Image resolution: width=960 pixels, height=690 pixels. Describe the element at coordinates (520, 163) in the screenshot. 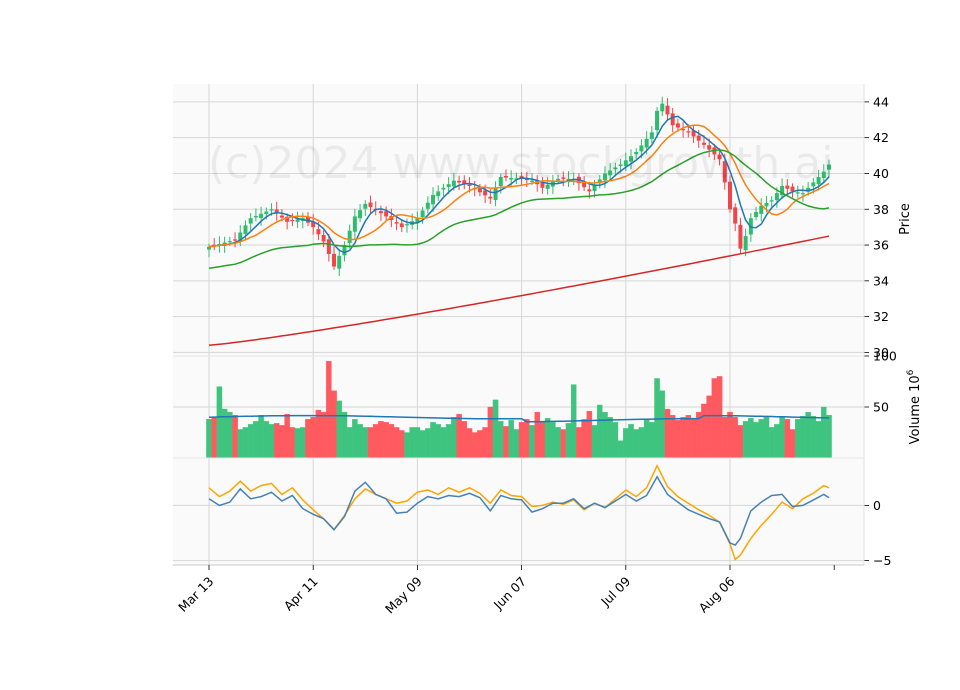

I see `watermark: (c)2024 www.stockgrowth.ai` at that location.